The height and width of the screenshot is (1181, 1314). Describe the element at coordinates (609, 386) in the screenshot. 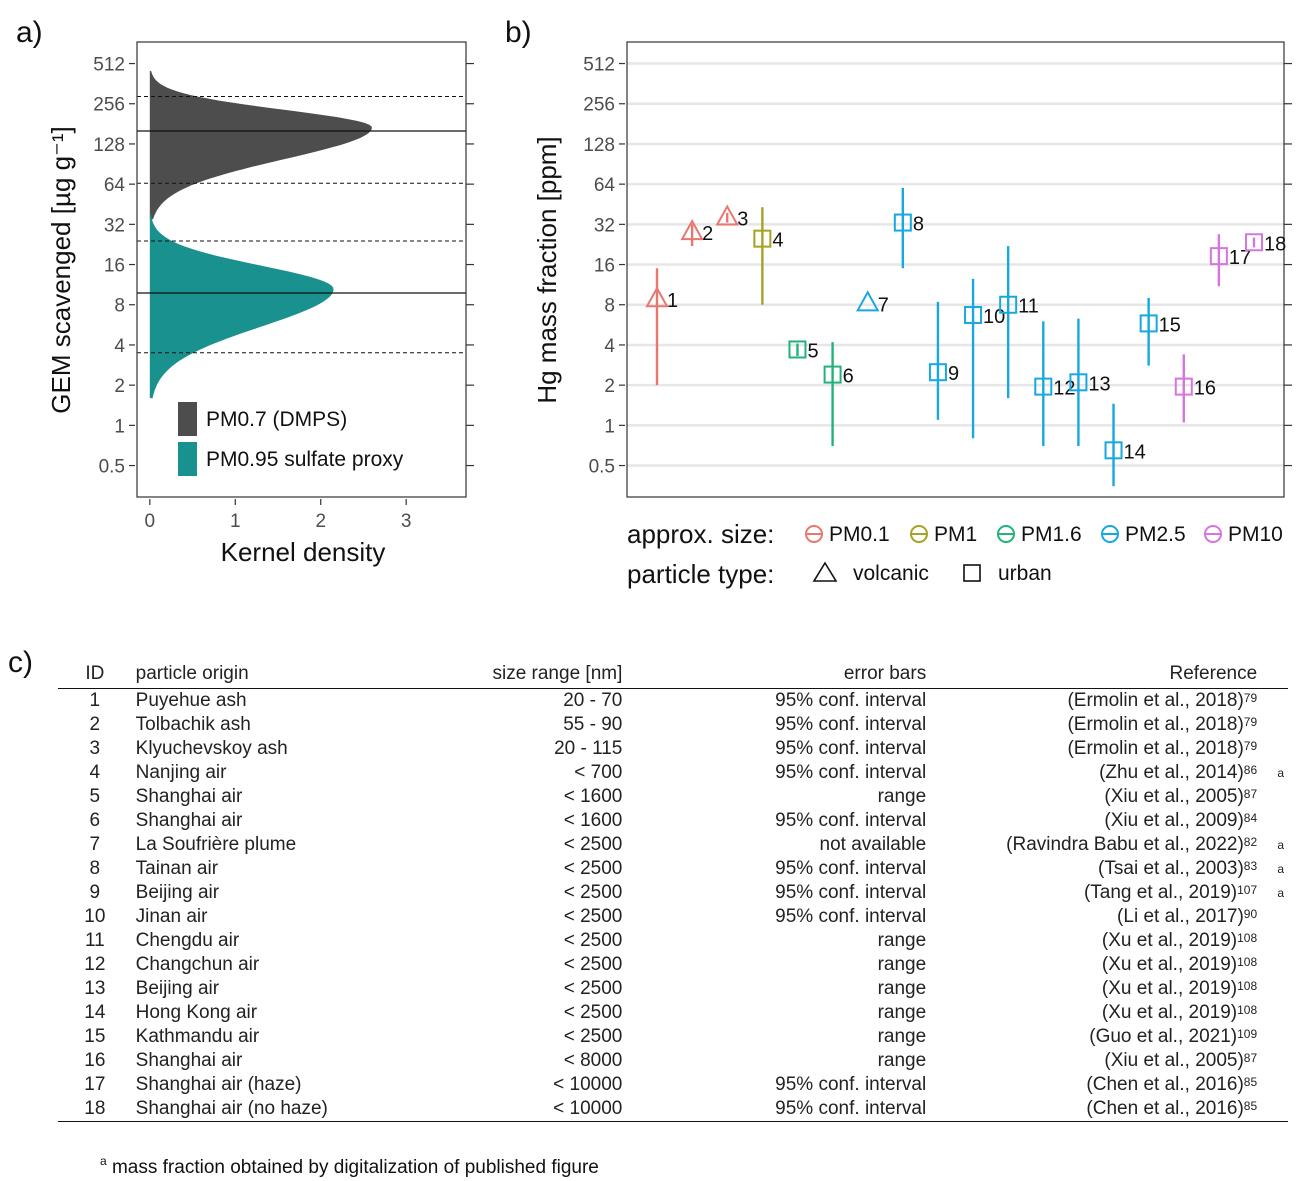

I see `y-tick-label-b: 2` at that location.